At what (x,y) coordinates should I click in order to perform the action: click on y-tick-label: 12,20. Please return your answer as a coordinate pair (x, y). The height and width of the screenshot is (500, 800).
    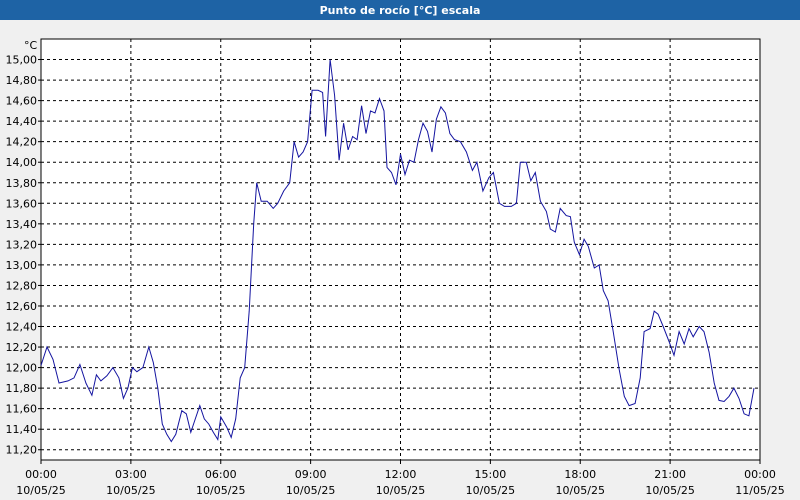
    Looking at the image, I should click on (22, 347).